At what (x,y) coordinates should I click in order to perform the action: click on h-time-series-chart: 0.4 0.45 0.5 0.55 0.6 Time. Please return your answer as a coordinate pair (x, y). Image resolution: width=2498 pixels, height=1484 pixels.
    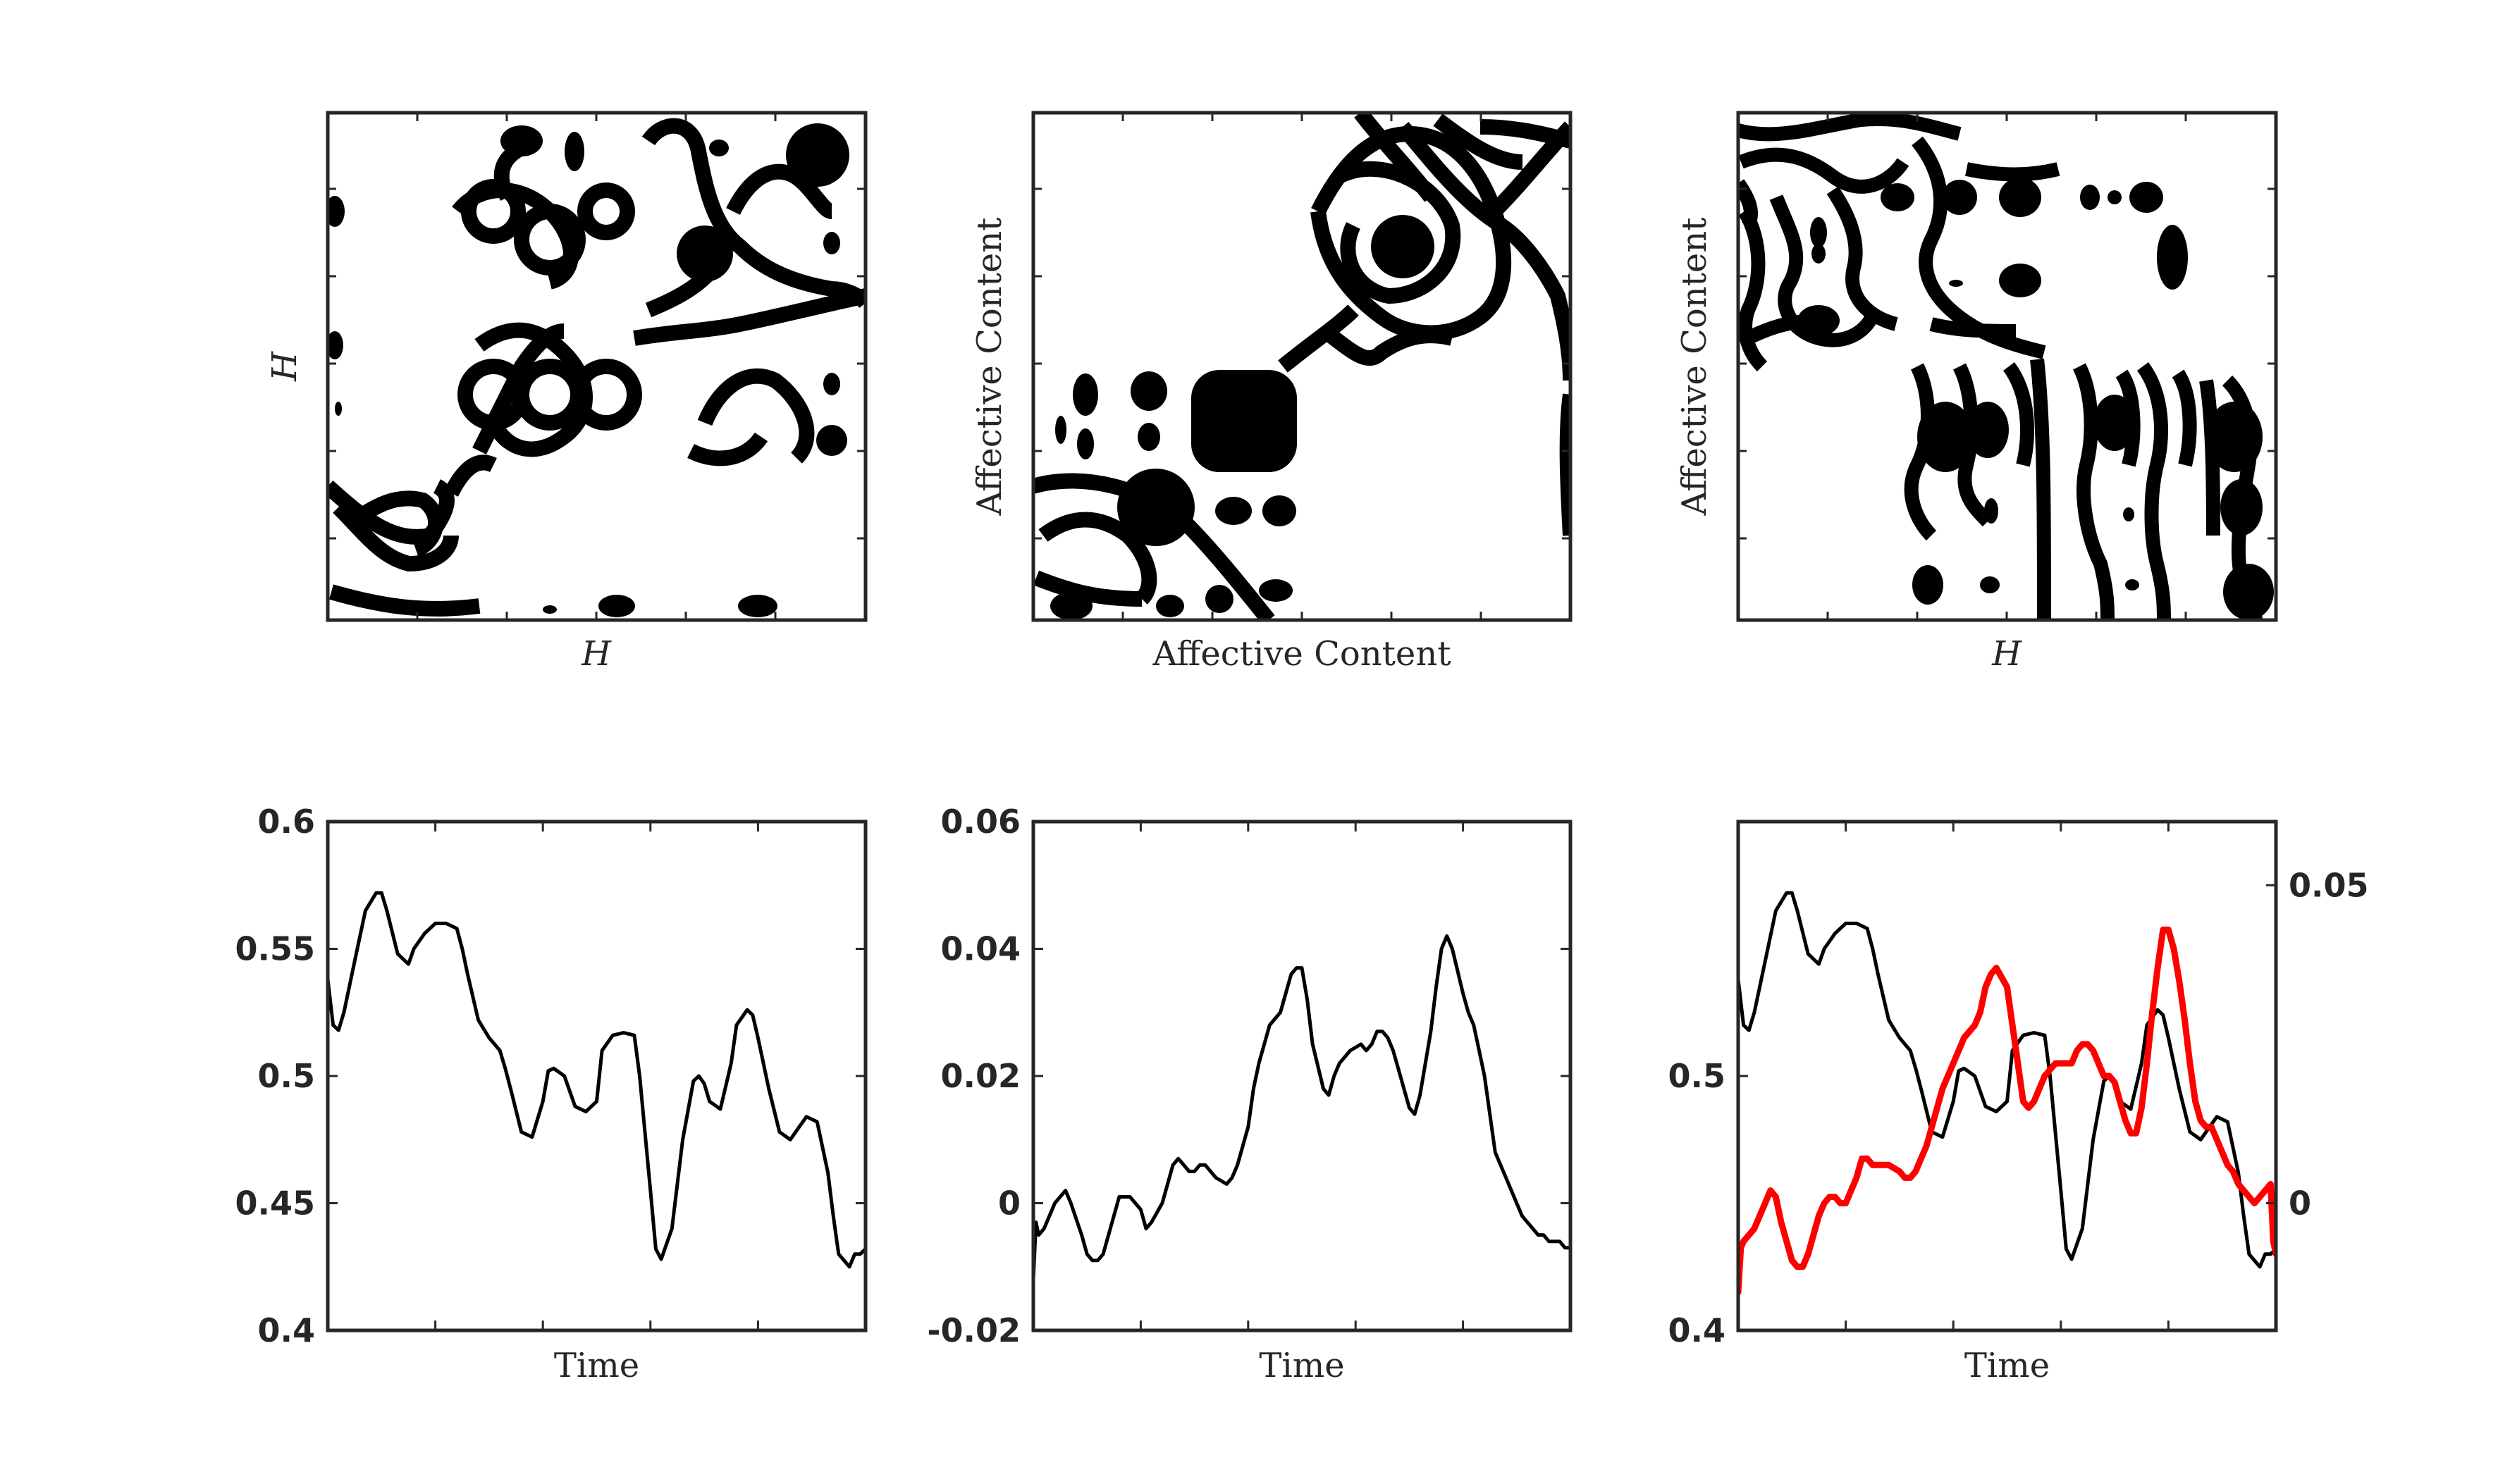
    Looking at the image, I should click on (551, 1094).